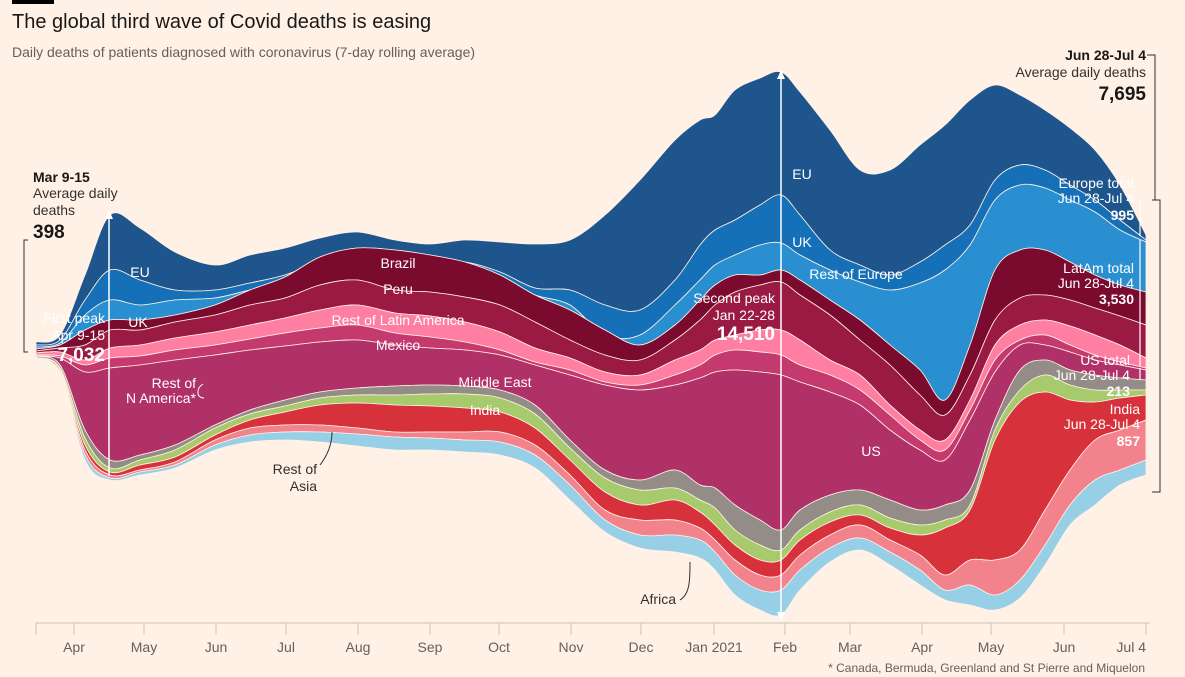 This screenshot has width=1185, height=677. What do you see at coordinates (1156, 346) in the screenshot?
I see `latest-bracket` at bounding box center [1156, 346].